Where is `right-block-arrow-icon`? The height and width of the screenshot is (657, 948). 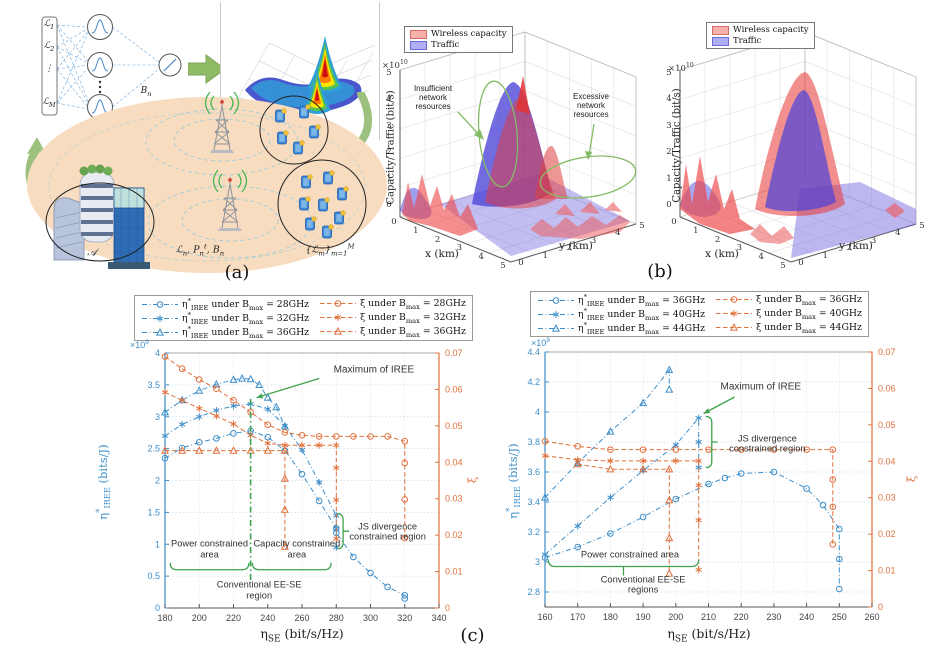 right-block-arrow-icon is located at coordinates (207, 69).